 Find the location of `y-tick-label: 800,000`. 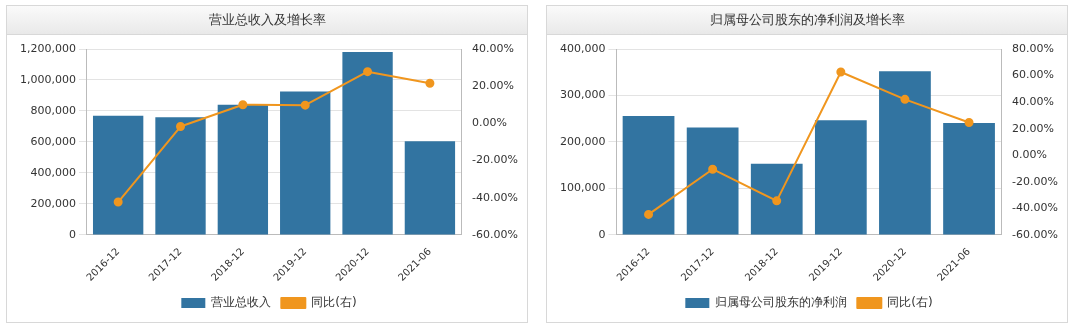

y-tick-label: 800,000 is located at coordinates (53, 110).